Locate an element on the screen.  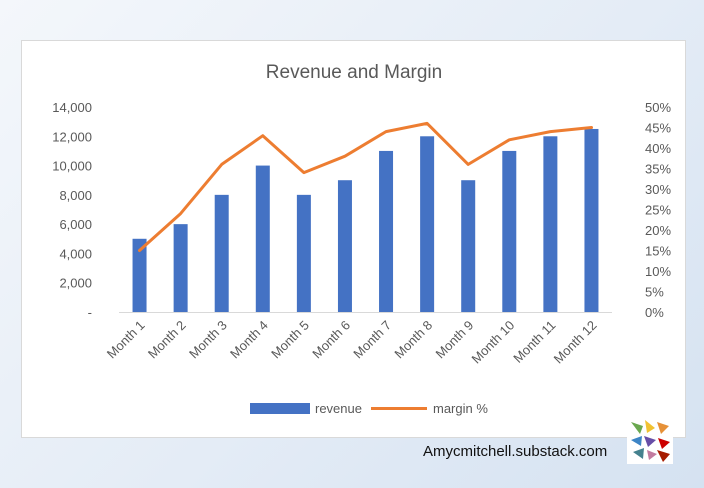
legend-revenue-swatch is located at coordinates (280, 408).